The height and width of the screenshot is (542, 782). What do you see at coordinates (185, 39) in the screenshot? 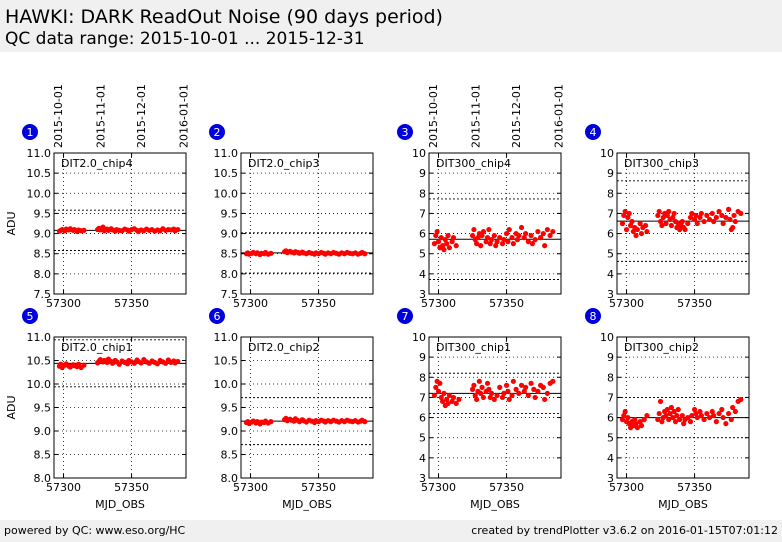
I see `page-subtitle: QC data range: 2015-10-01 ... 2015-12-31` at bounding box center [185, 39].